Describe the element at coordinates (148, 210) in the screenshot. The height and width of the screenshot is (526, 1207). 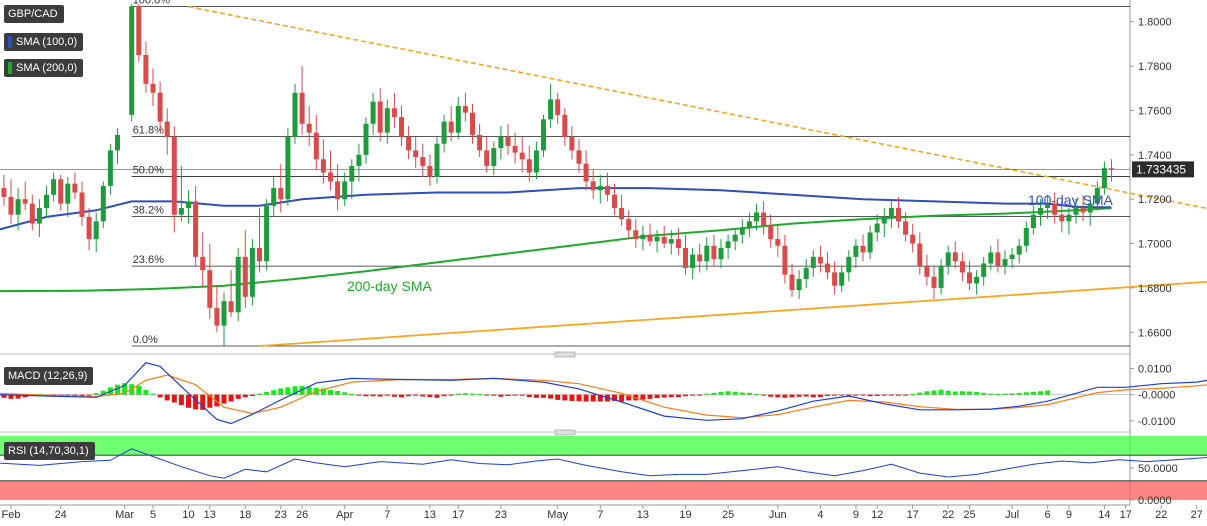
I see `fib-level-label: 38.2%` at that location.